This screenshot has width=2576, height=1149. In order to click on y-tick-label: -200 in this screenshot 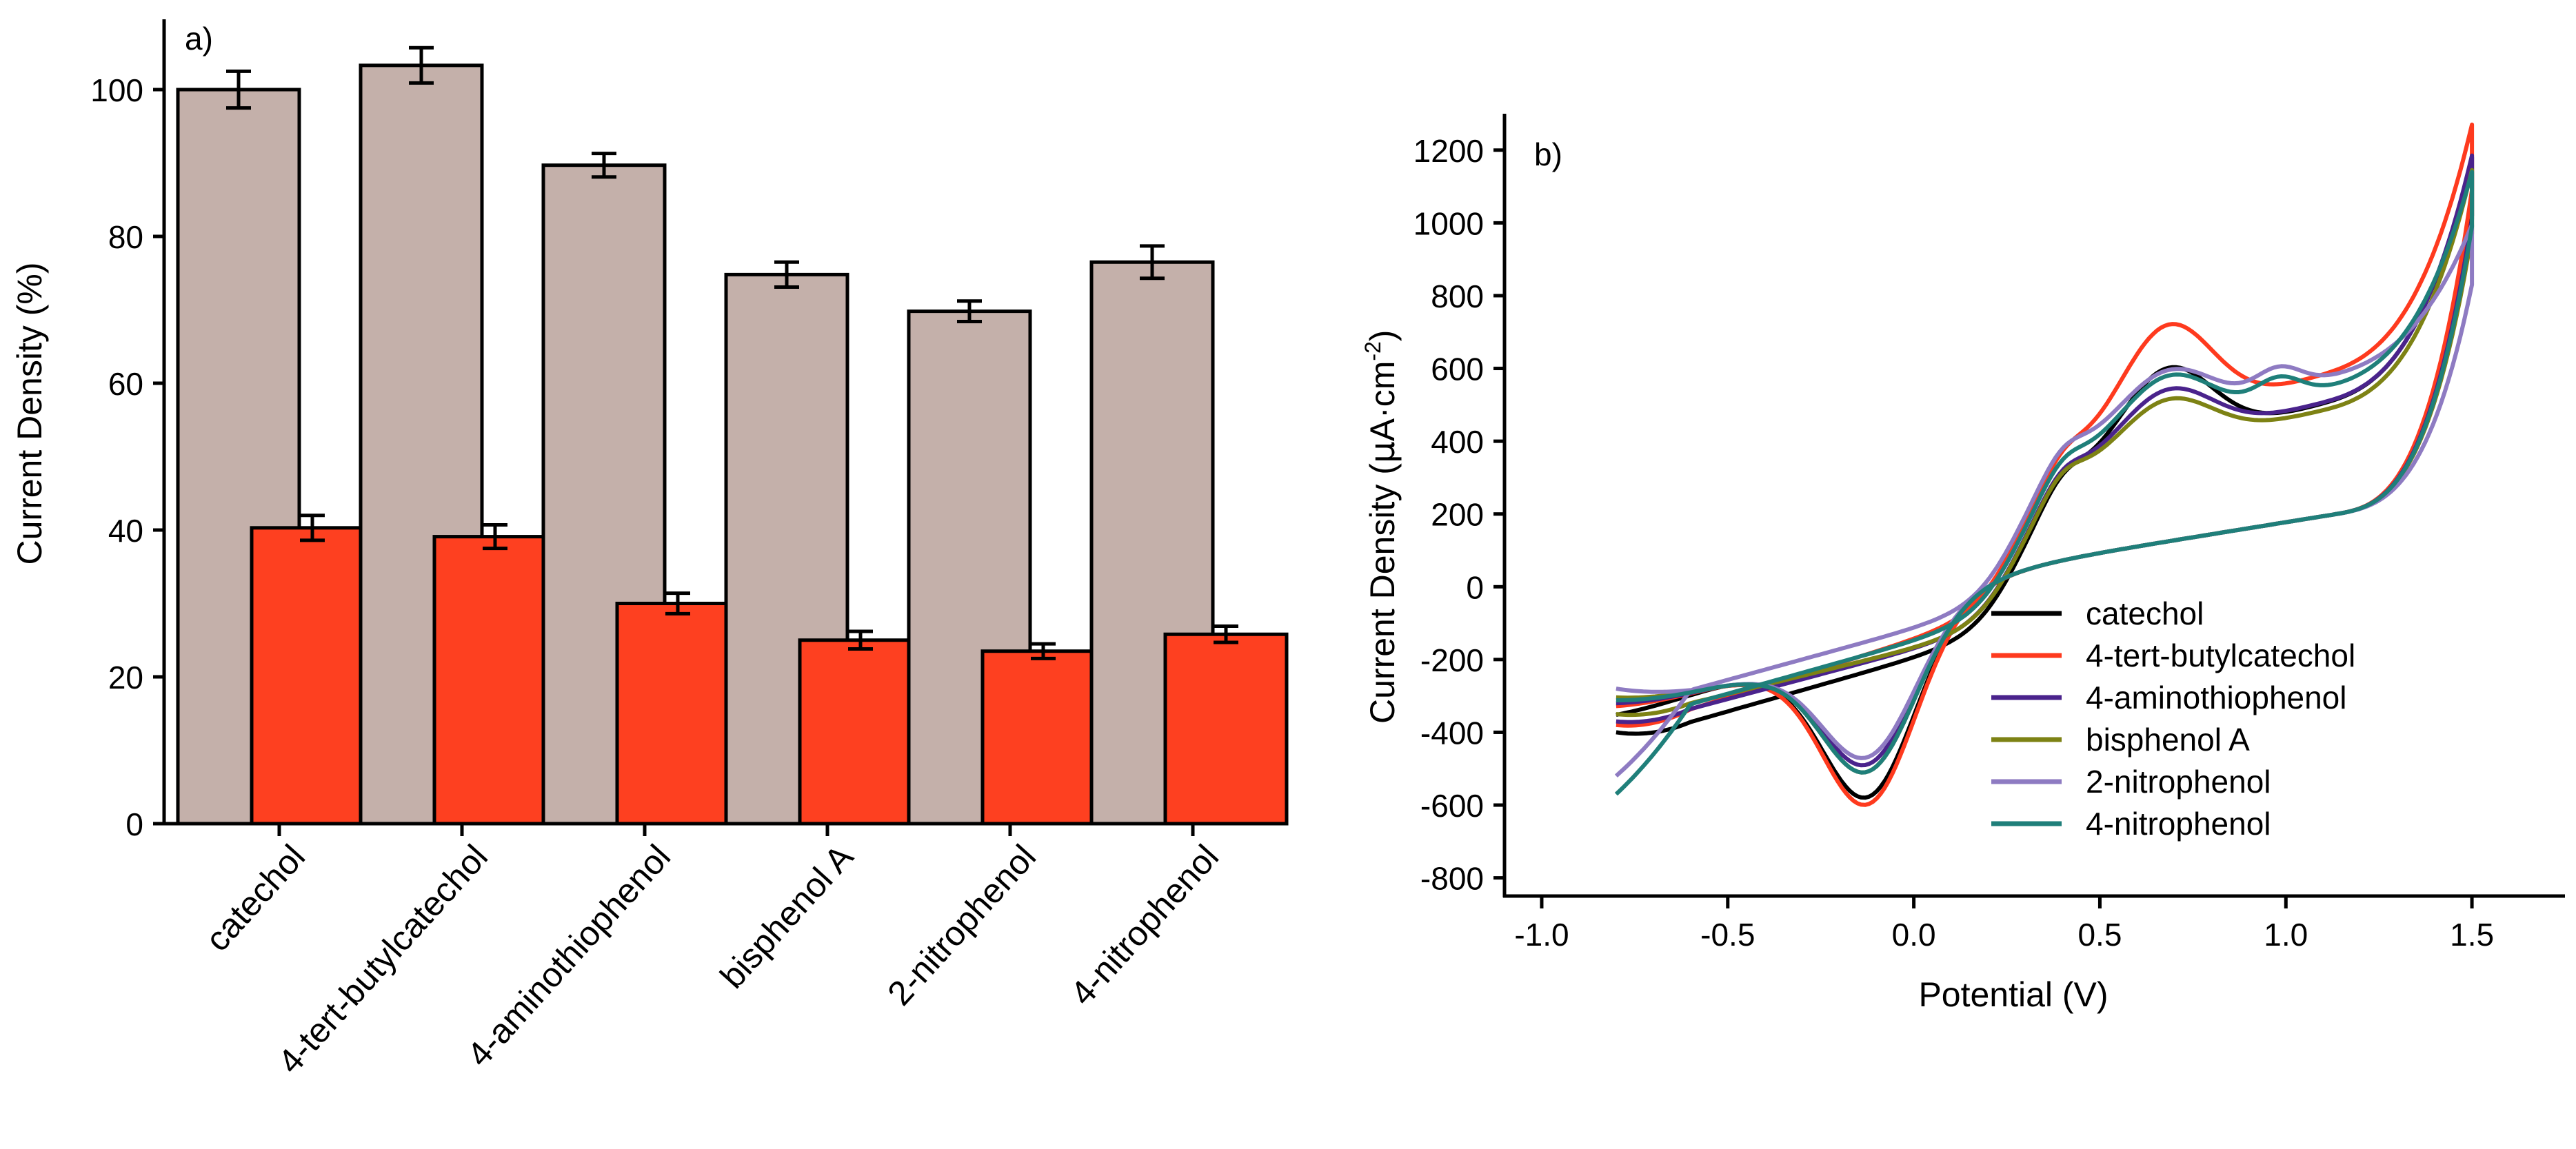, I will do `click(1452, 660)`.